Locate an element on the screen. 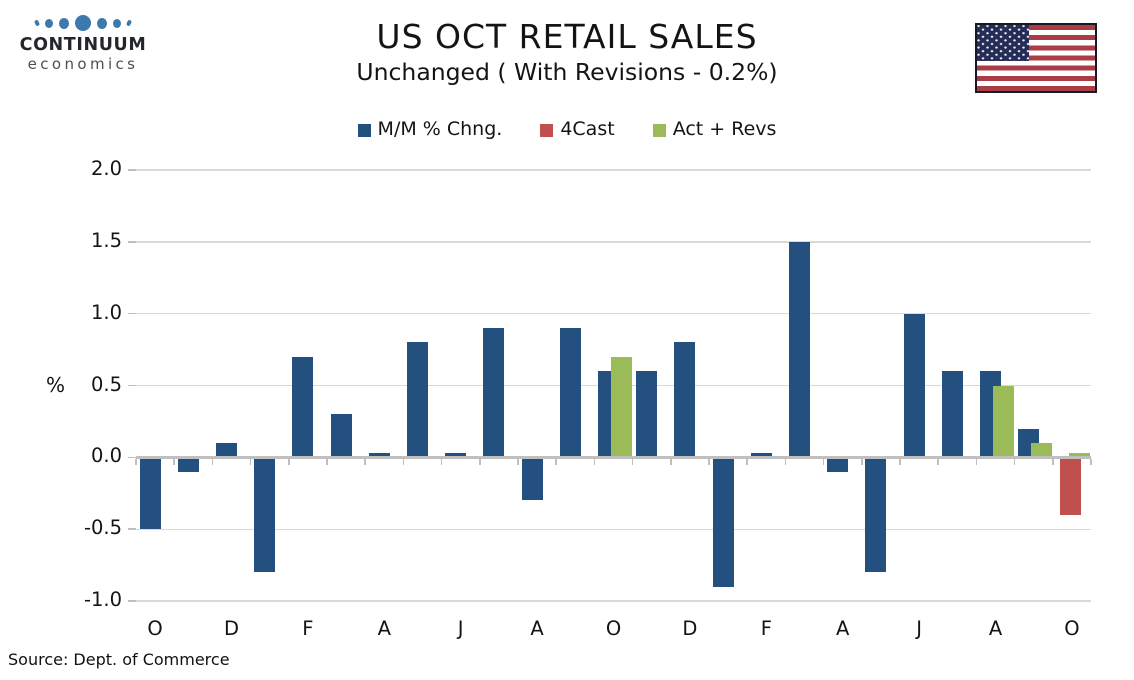 Image resolution: width=1134 pixels, height=680 pixels. chart-legend: M/M % Chng. 4Cast Act + Revs is located at coordinates (567, 129).